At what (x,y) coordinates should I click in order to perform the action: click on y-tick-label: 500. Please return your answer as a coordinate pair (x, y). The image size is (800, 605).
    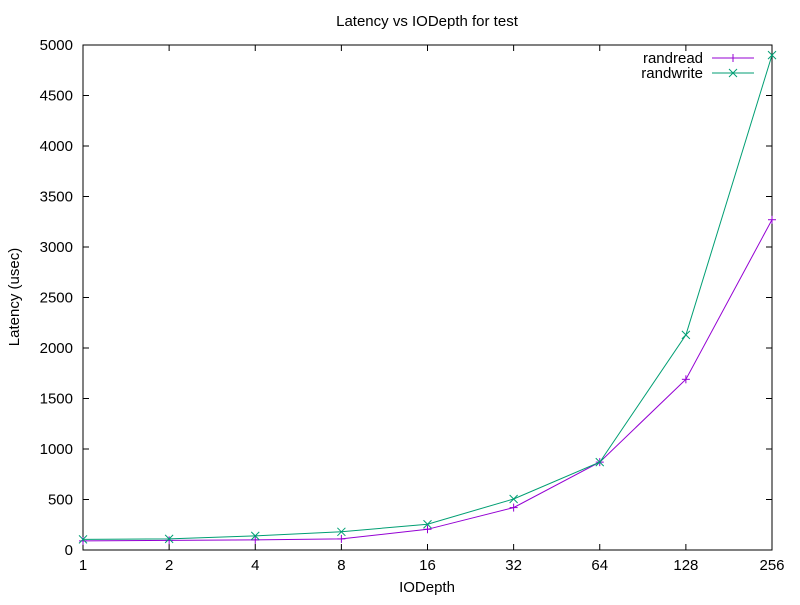
    Looking at the image, I should click on (60, 500).